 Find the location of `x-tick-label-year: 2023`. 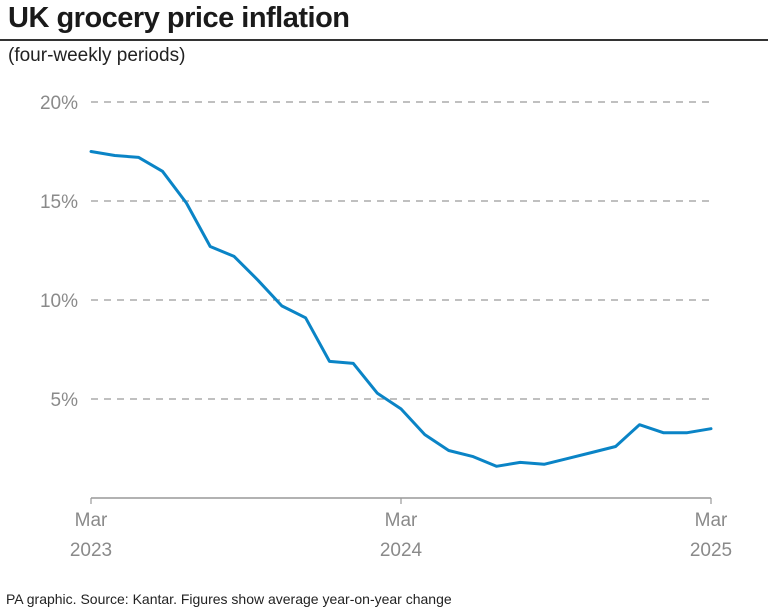

x-tick-label-year: 2023 is located at coordinates (91, 550).